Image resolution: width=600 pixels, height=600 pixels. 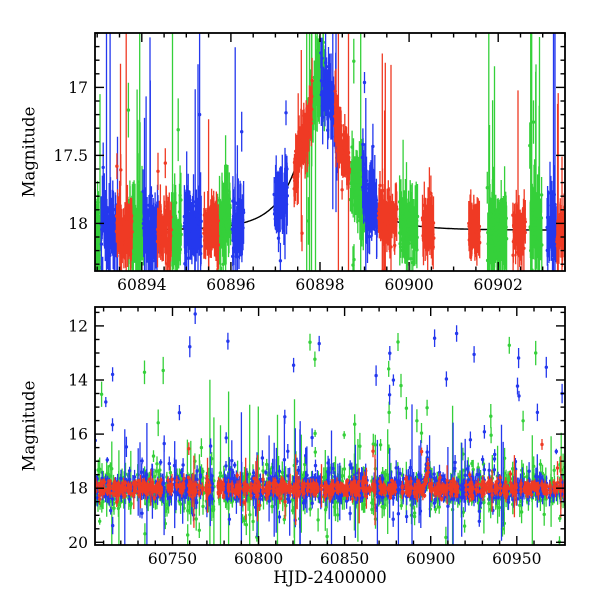 What do you see at coordinates (344, 559) in the screenshot?
I see `bottom-panel-x-tick-label: 60850` at bounding box center [344, 559].